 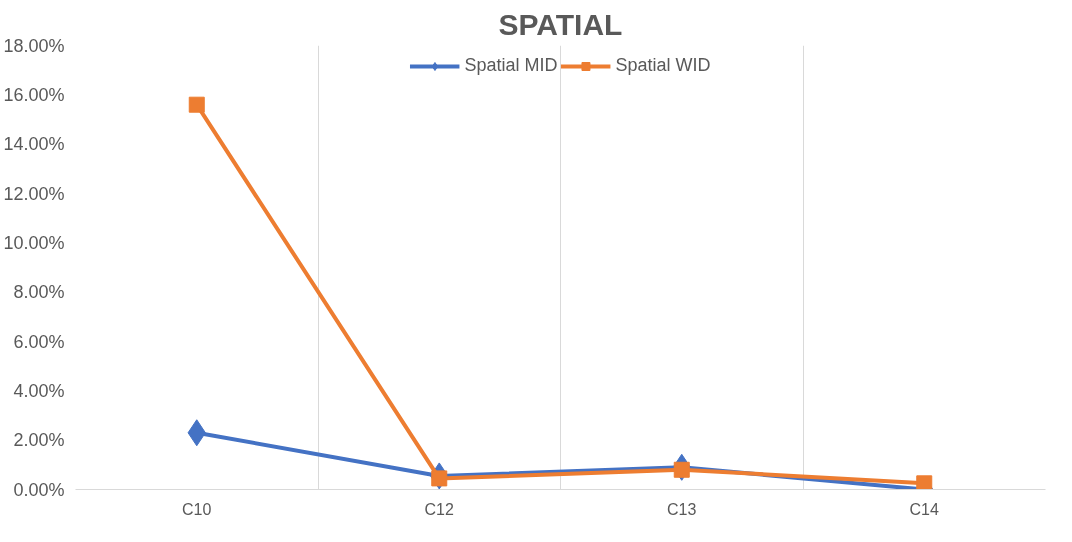 I want to click on y-tick-label: 6.00%, so click(x=39, y=341).